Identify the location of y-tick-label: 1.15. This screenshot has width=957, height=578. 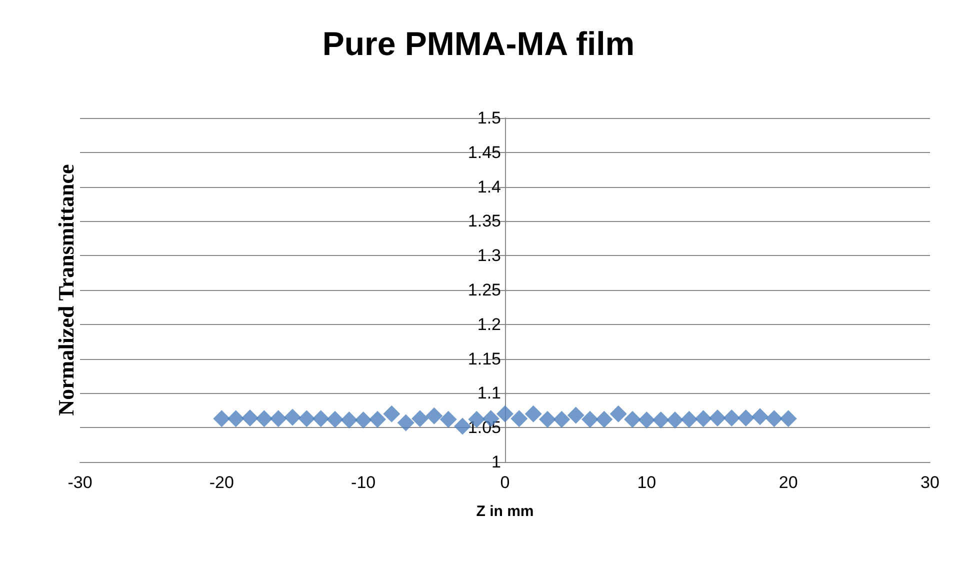
(484, 358).